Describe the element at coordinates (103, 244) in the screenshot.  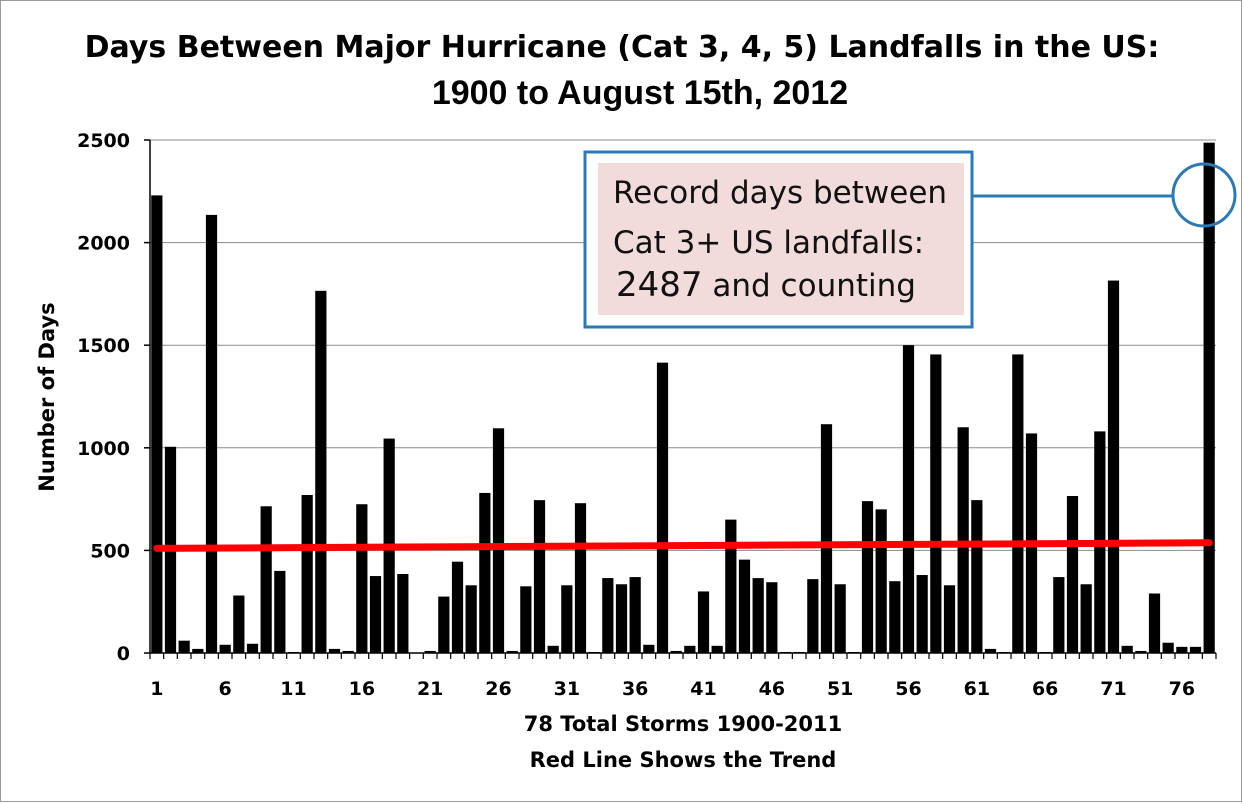
I see `y-tick-label: 2000` at that location.